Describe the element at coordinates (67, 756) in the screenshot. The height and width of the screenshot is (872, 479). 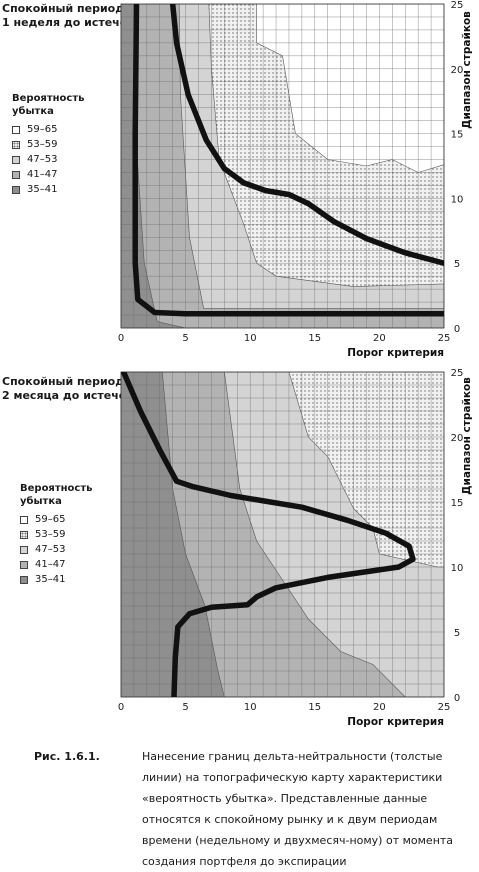
I see `figure-label: Рис. 1.6.1.` at that location.